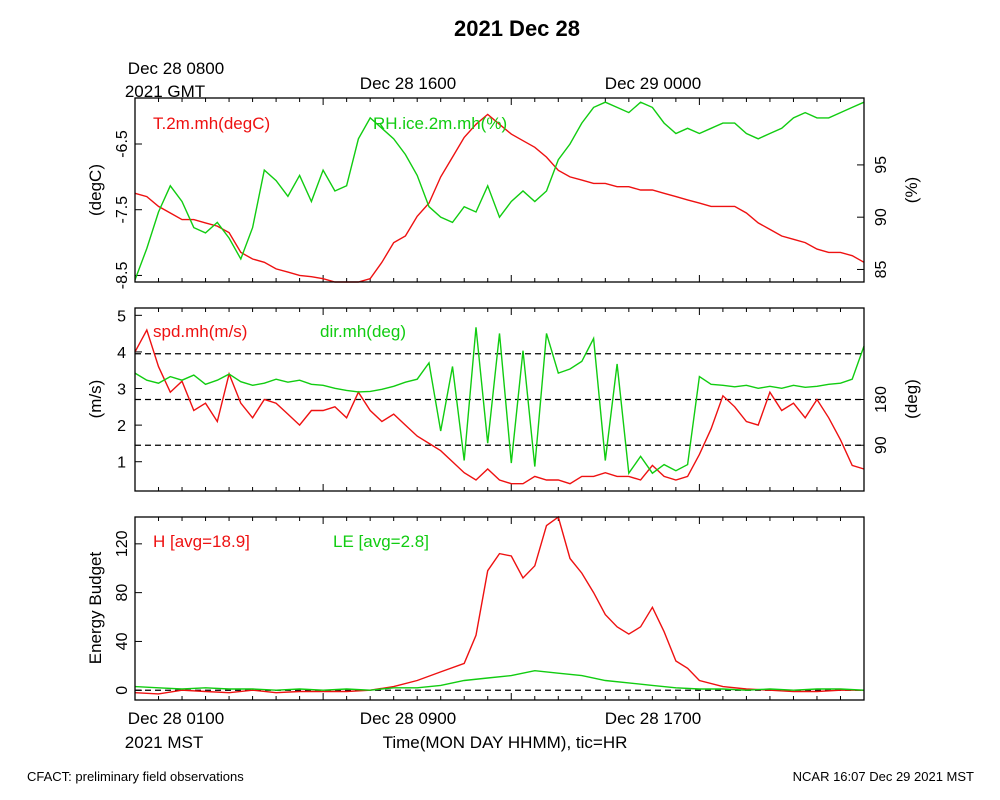  Describe the element at coordinates (381, 541) in the screenshot. I see `legend-latent-heat: LE [avg=2.8]` at that location.